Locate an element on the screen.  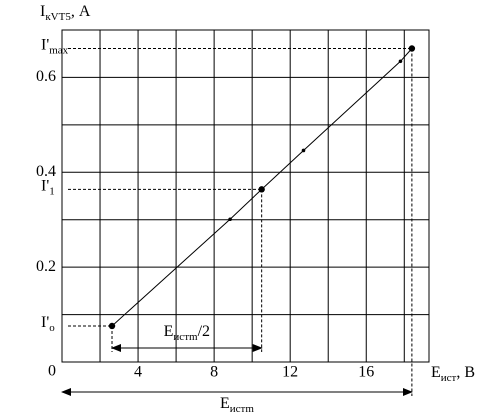
span-label: Eистm is located at coordinates (237, 405).